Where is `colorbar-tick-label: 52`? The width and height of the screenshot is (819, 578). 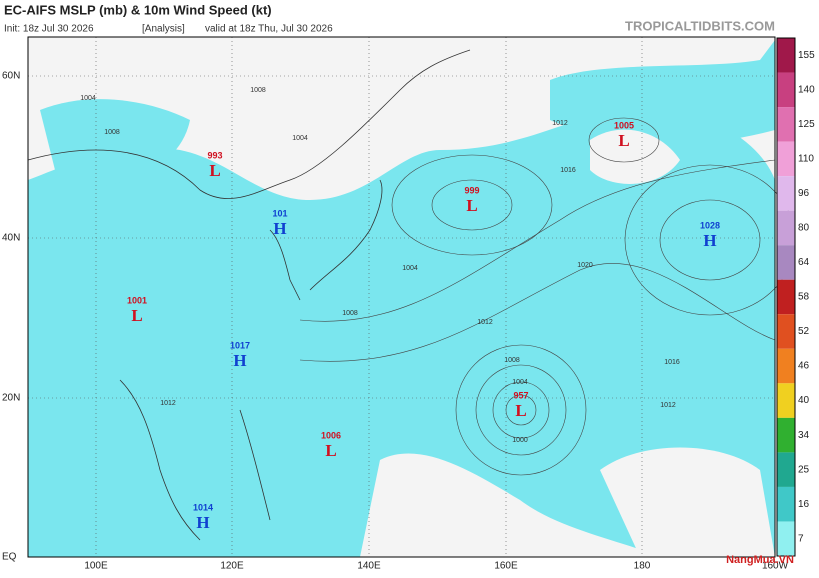 colorbar-tick-label: 52 is located at coordinates (804, 331).